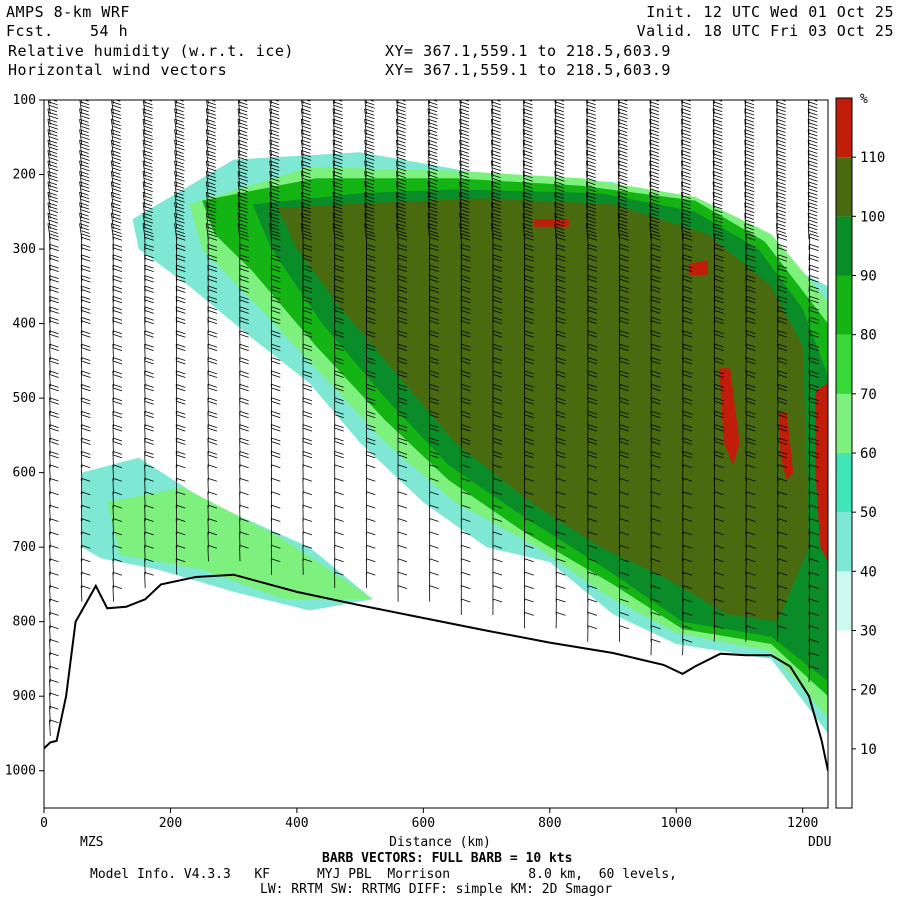 This screenshot has width=900, height=900. Describe the element at coordinates (844, 187) in the screenshot. I see `colorbar-swatch` at that location.